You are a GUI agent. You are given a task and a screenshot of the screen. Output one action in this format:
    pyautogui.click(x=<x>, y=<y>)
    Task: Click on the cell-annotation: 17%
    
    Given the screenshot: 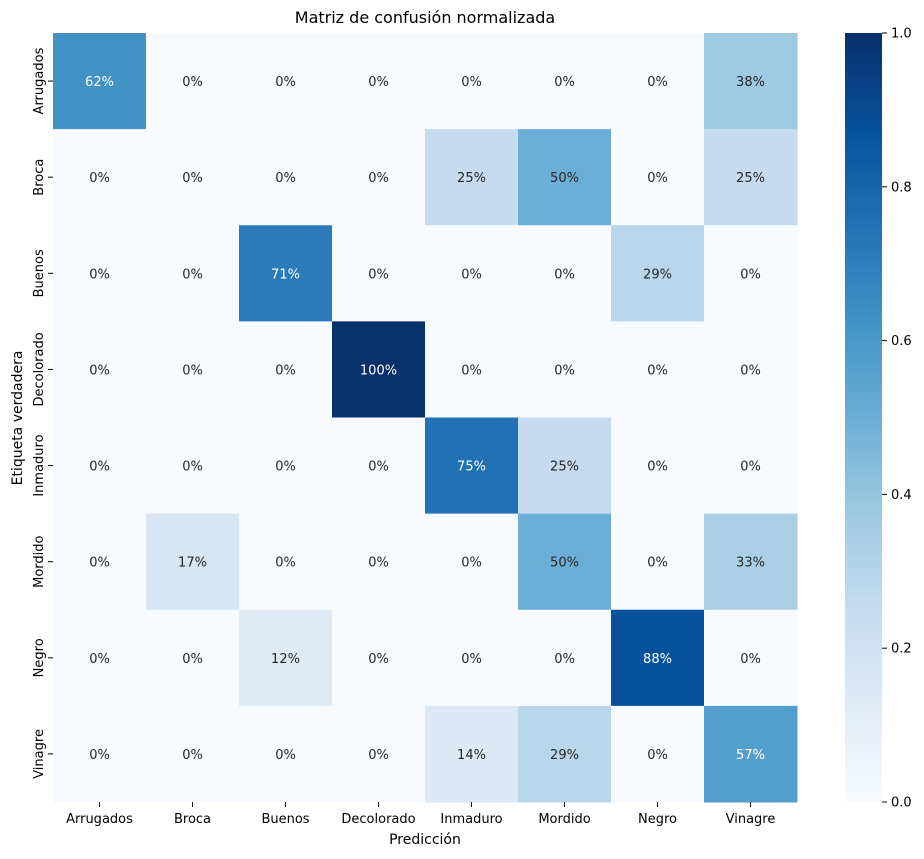 What is the action you would take?
    pyautogui.click(x=192, y=563)
    